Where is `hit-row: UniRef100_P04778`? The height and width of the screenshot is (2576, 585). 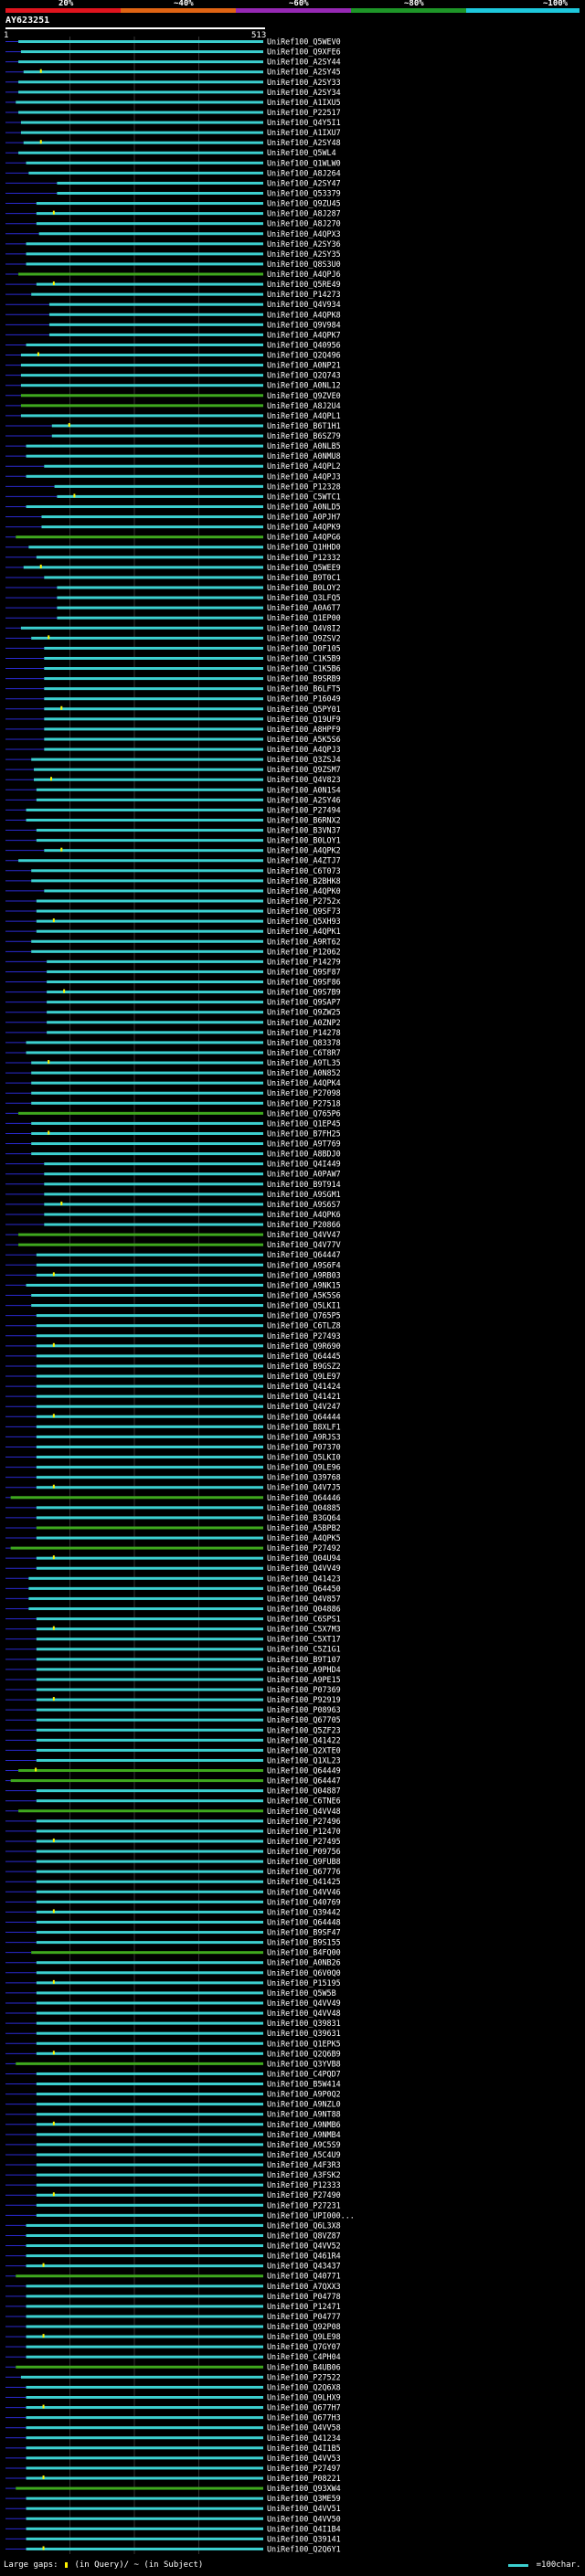
hit-row: UniRef100_P04778 is located at coordinates (173, 2296).